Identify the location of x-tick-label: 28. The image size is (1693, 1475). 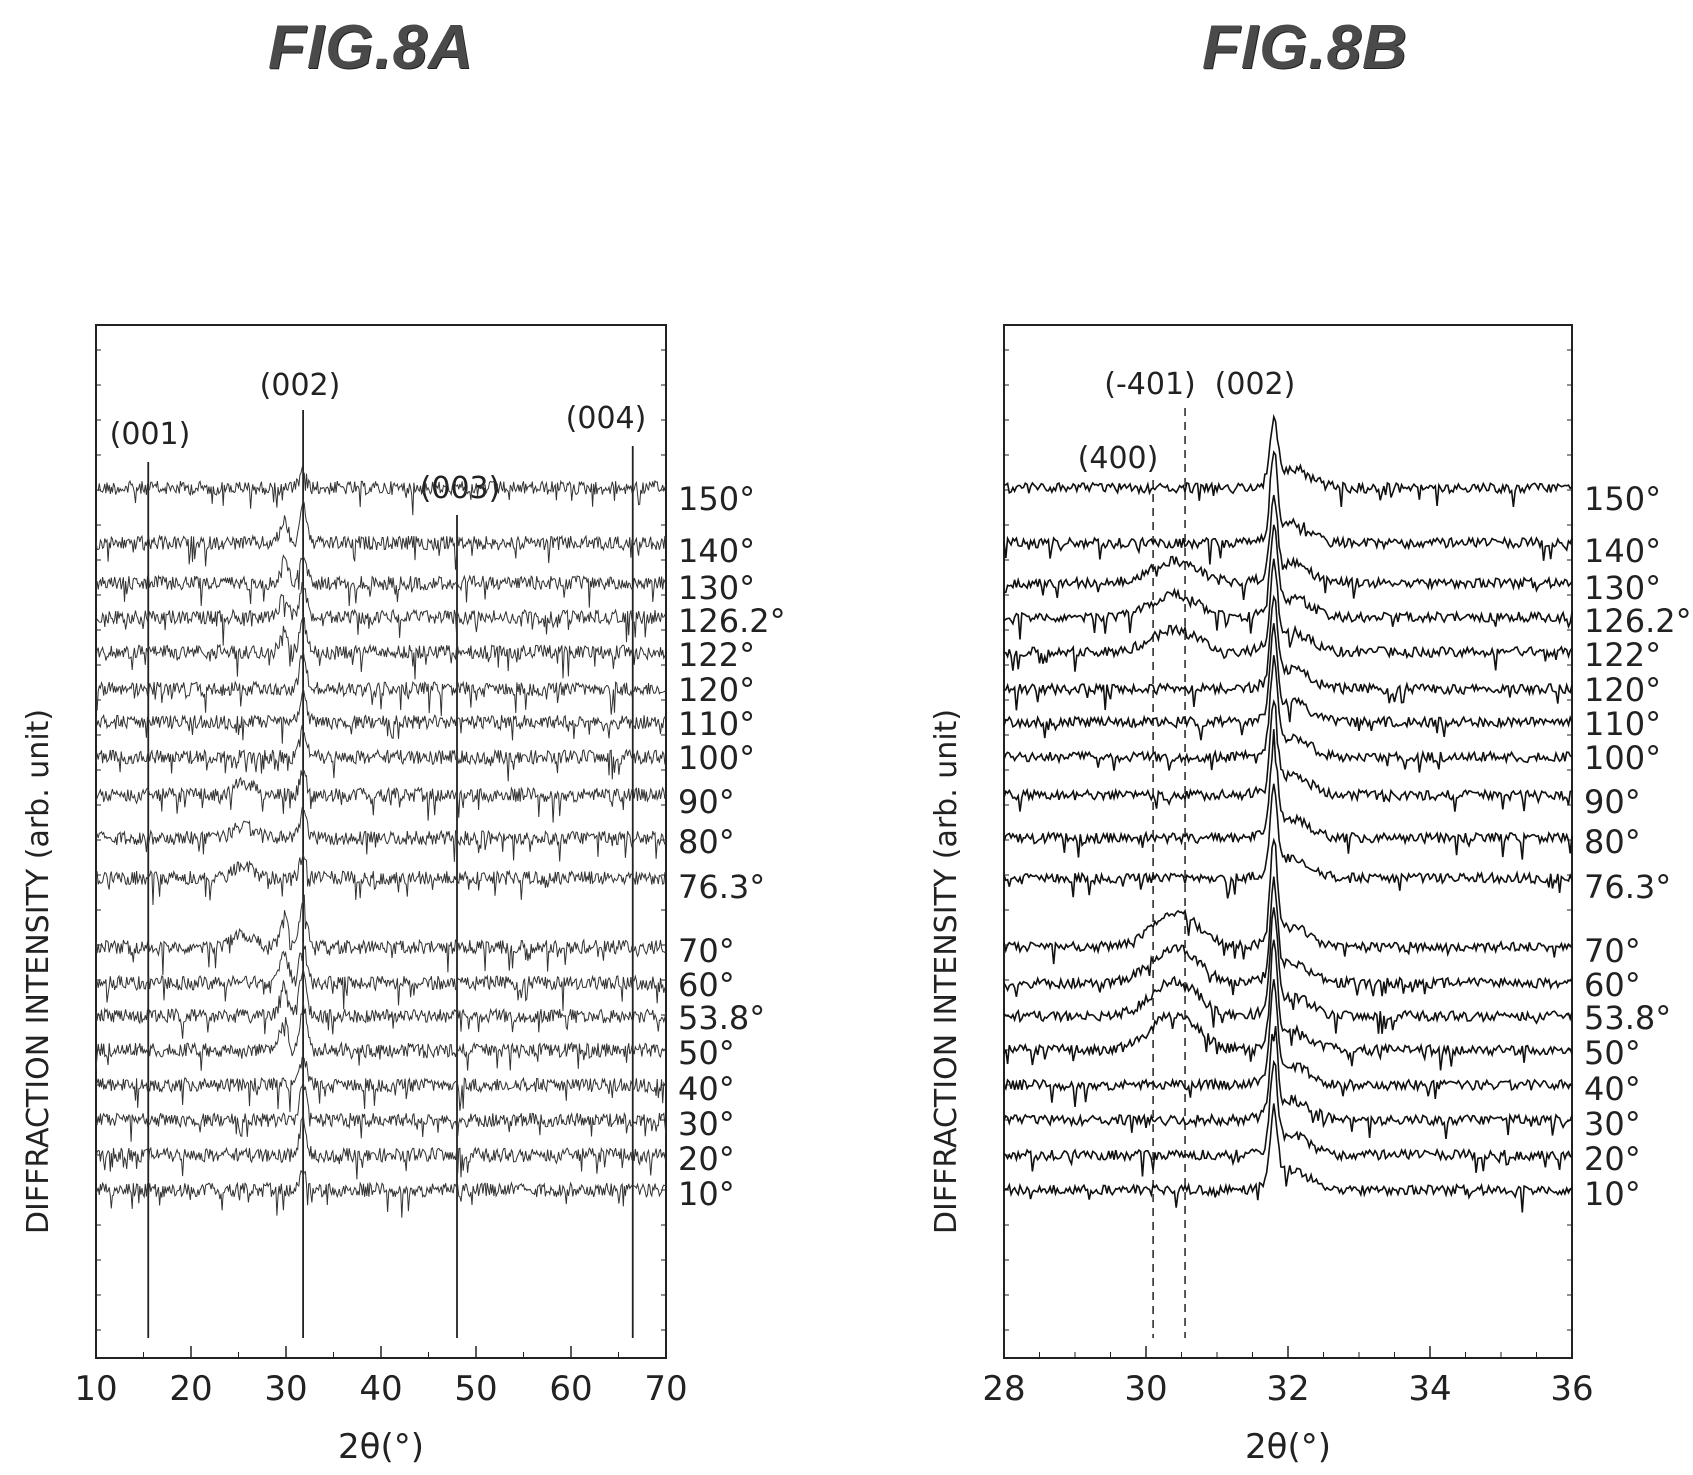
(1003, 1389).